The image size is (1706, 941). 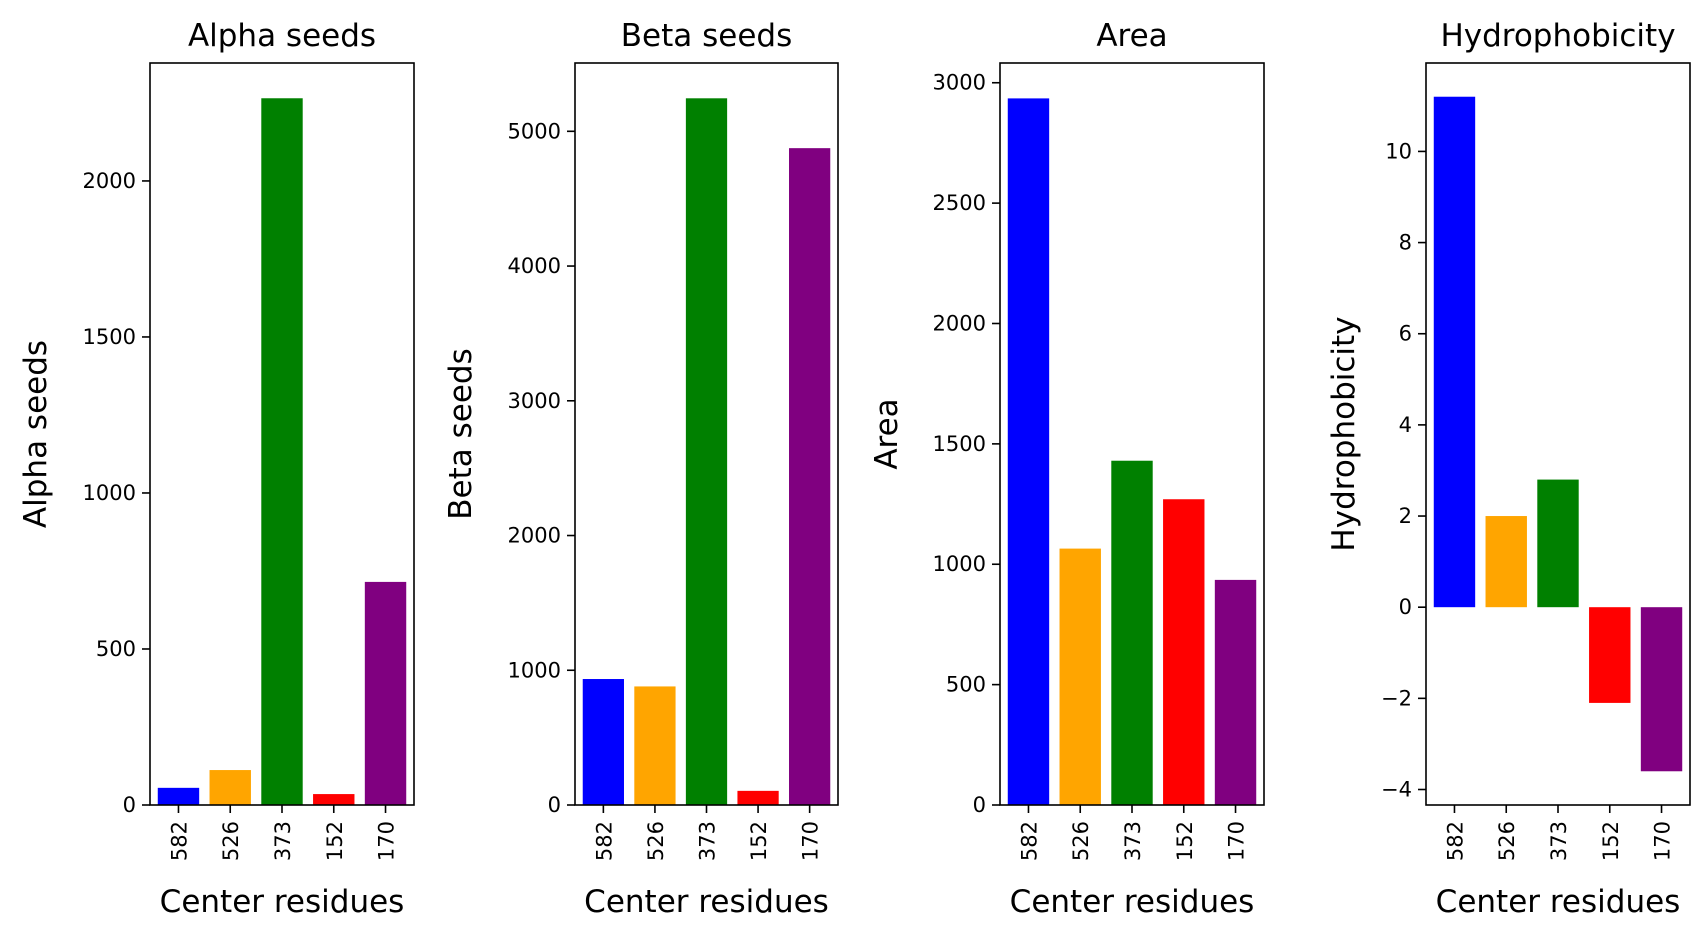 What do you see at coordinates (534, 266) in the screenshot?
I see `y-tick-label: 4000` at bounding box center [534, 266].